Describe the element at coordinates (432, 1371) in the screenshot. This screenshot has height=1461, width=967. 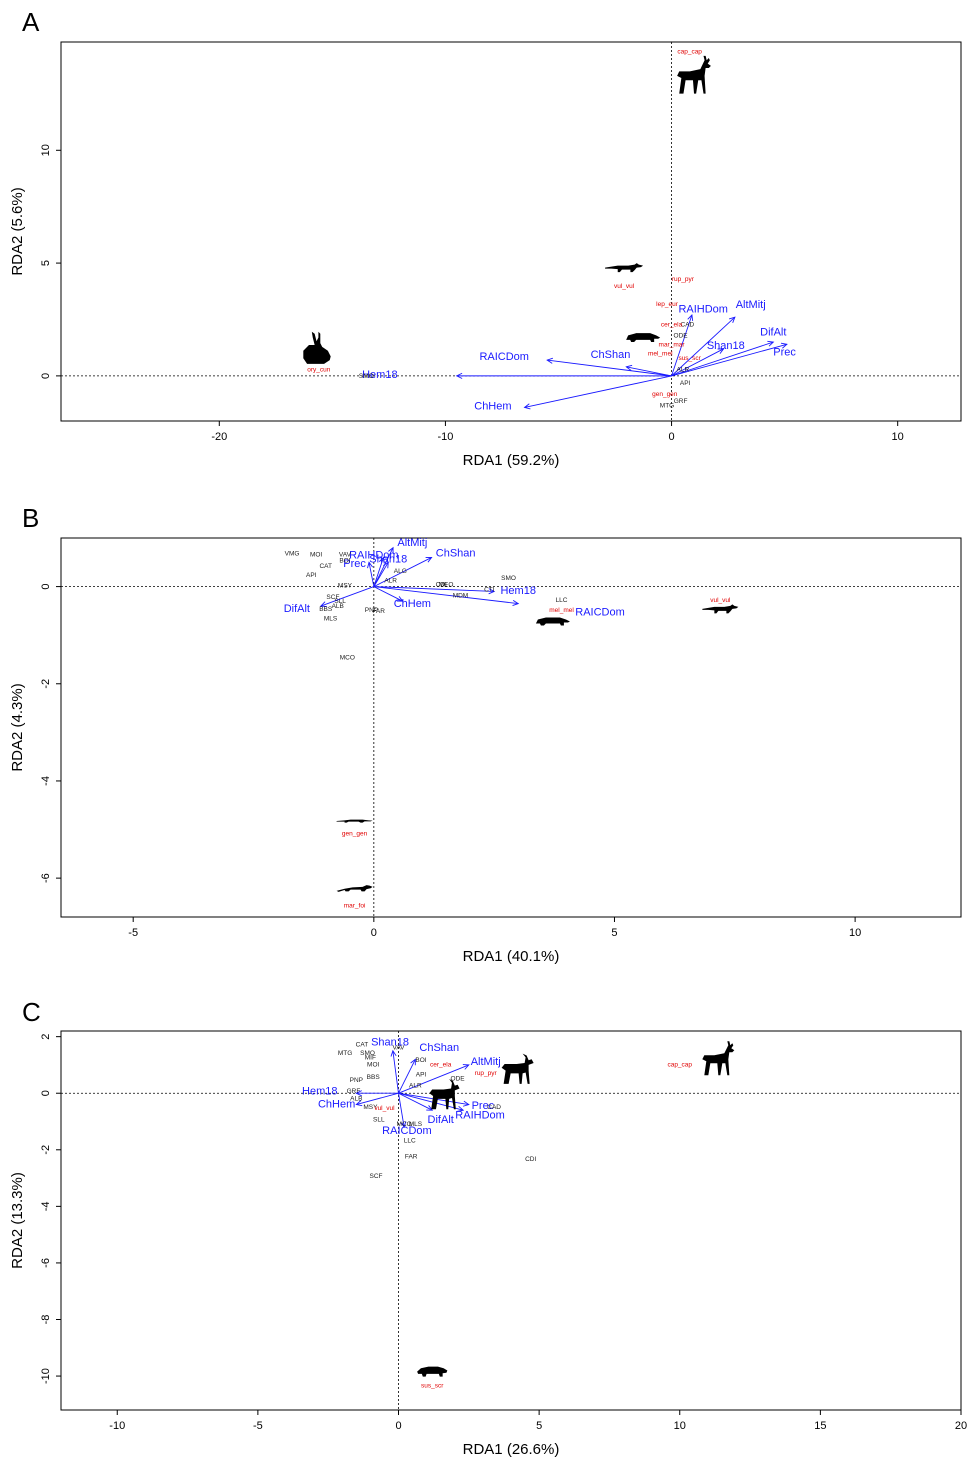
I see `boar-icon` at that location.